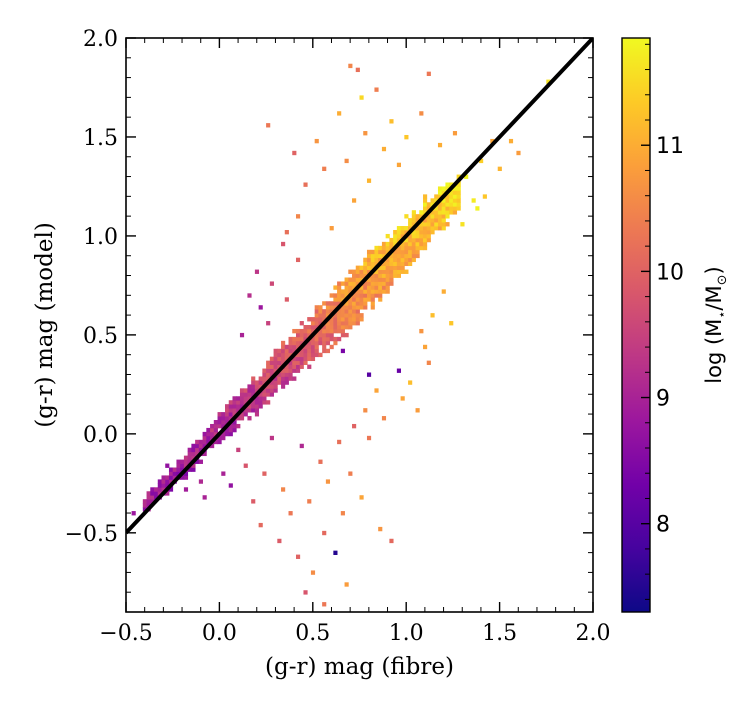  I want to click on colorbar-label-star: ⋆, so click(722, 315).